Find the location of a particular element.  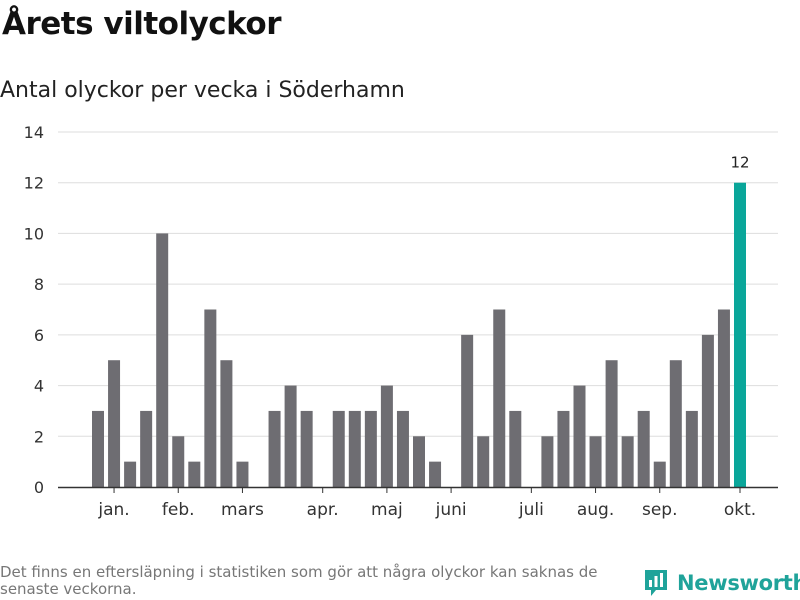

x-tick-label: sep. is located at coordinates (660, 510).